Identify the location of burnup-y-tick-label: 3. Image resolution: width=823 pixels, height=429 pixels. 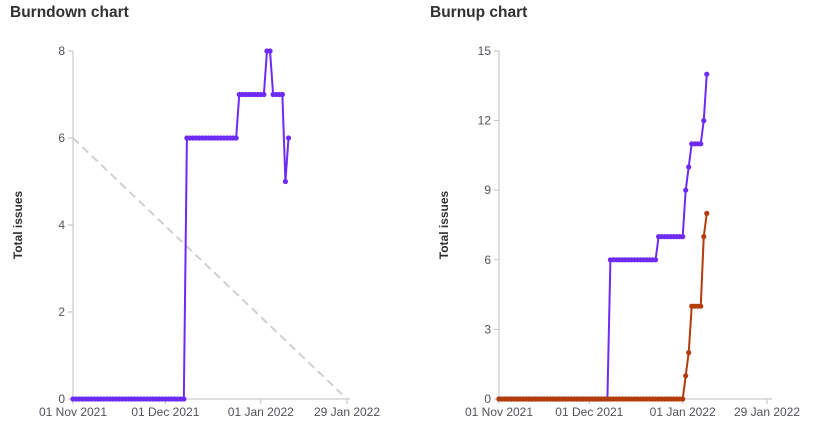
(487, 329).